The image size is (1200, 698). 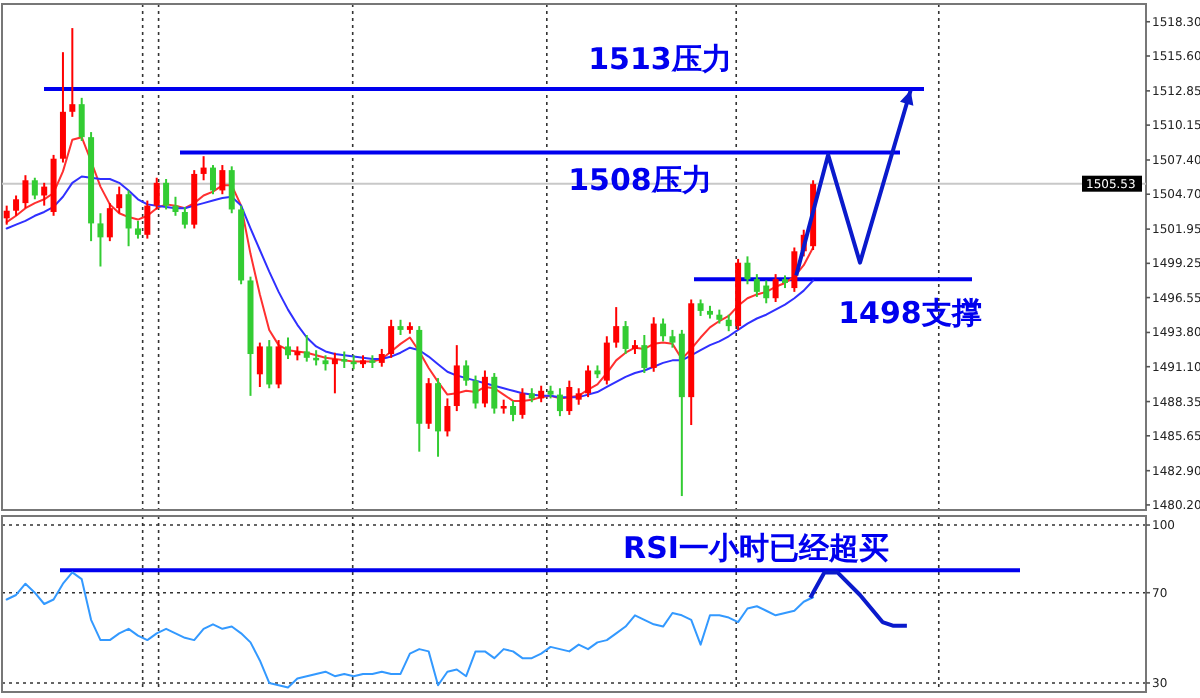 What do you see at coordinates (910, 313) in the screenshot?
I see `ref-line-label: 1498支撑` at bounding box center [910, 313].